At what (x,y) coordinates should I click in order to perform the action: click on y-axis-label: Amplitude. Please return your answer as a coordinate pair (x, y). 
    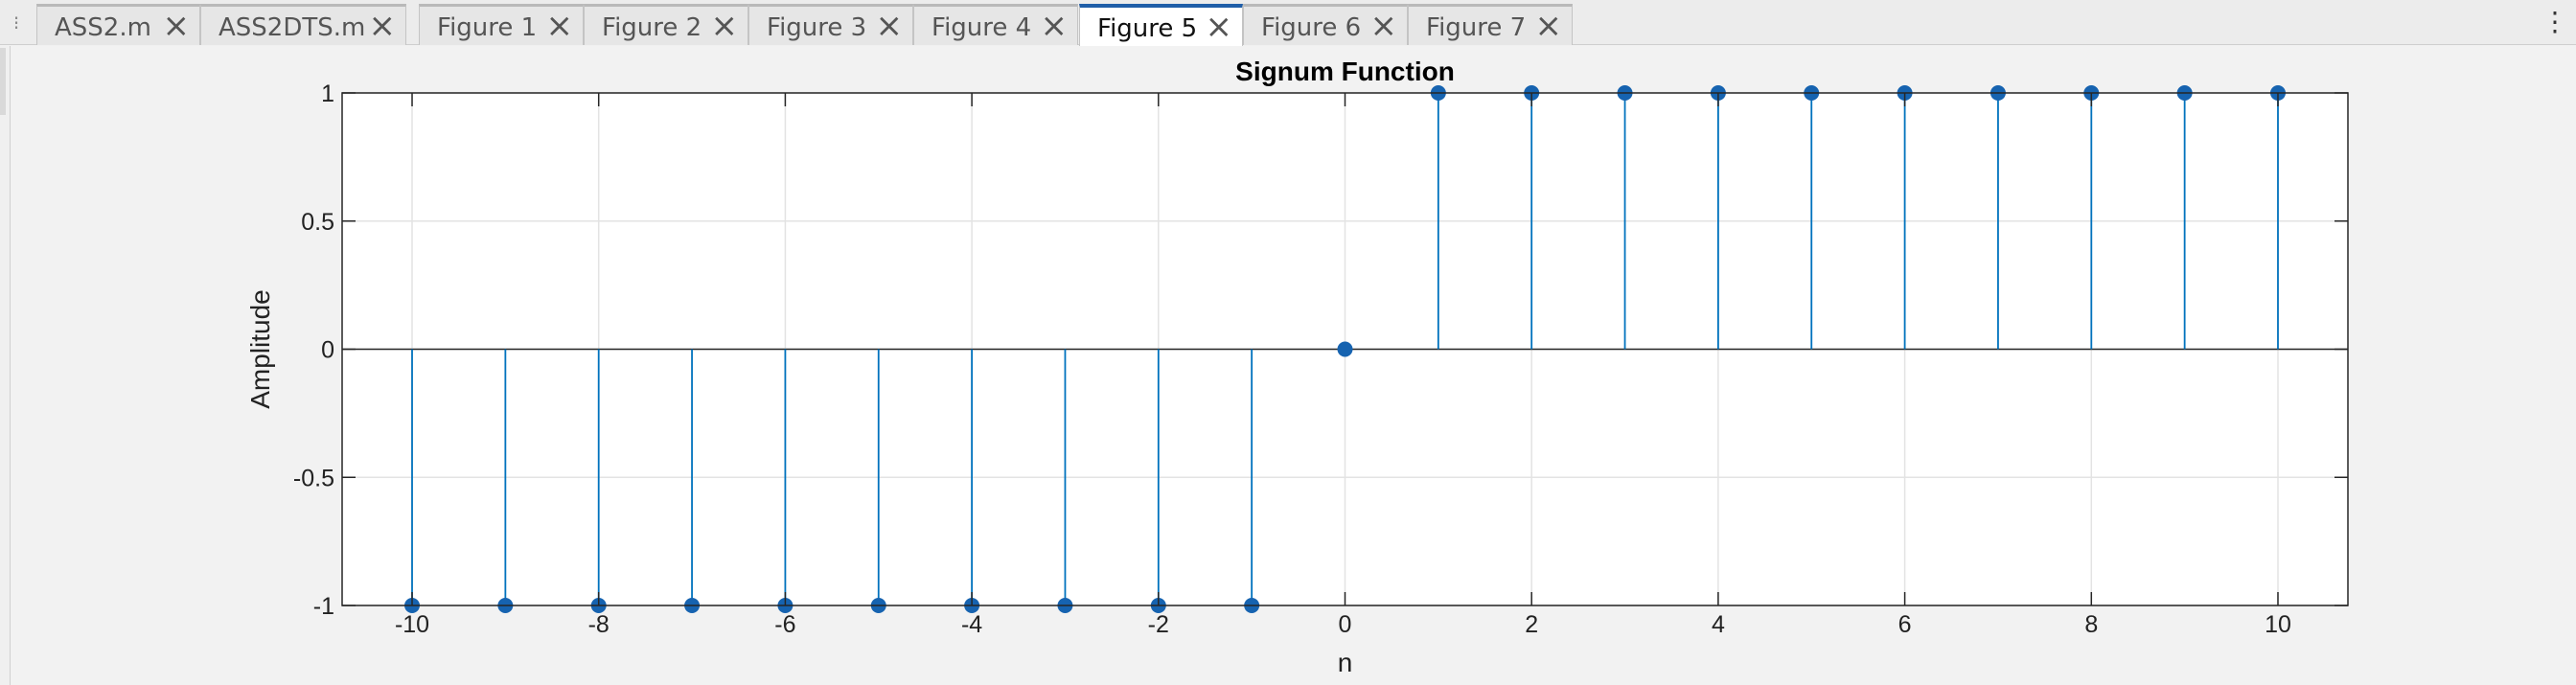
    Looking at the image, I should click on (260, 349).